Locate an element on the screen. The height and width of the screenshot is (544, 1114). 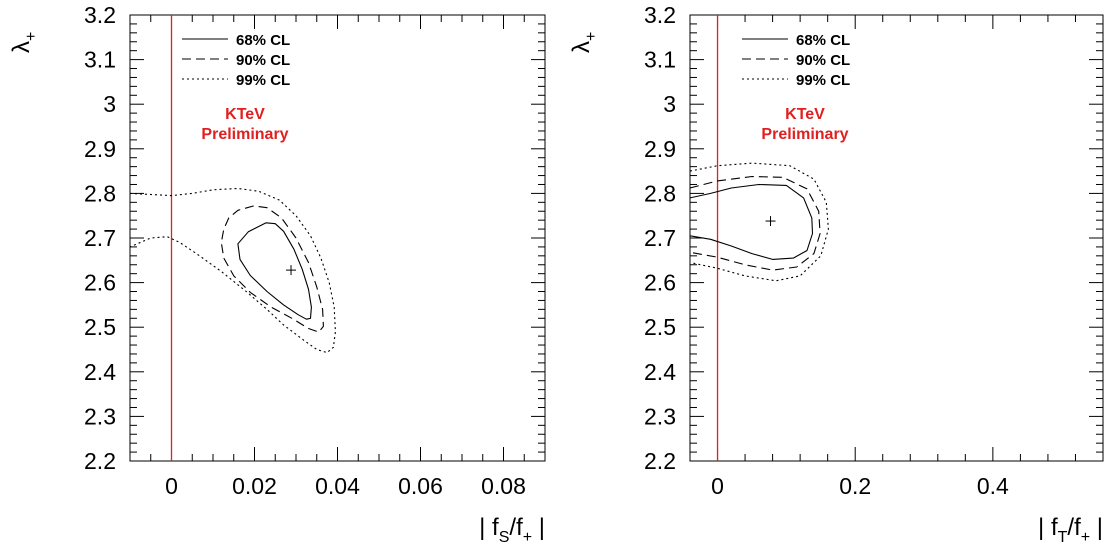
x-axis-title: | fT/f+ | is located at coordinates (1070, 529).